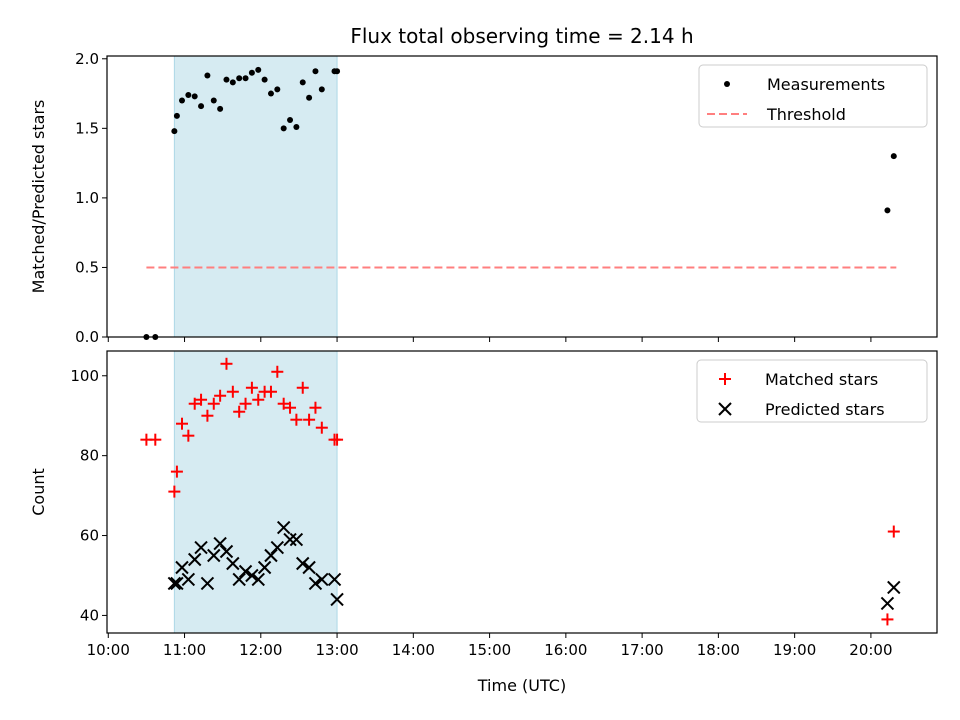  What do you see at coordinates (718, 650) in the screenshot?
I see `x-tick-label: 18:00` at bounding box center [718, 650].